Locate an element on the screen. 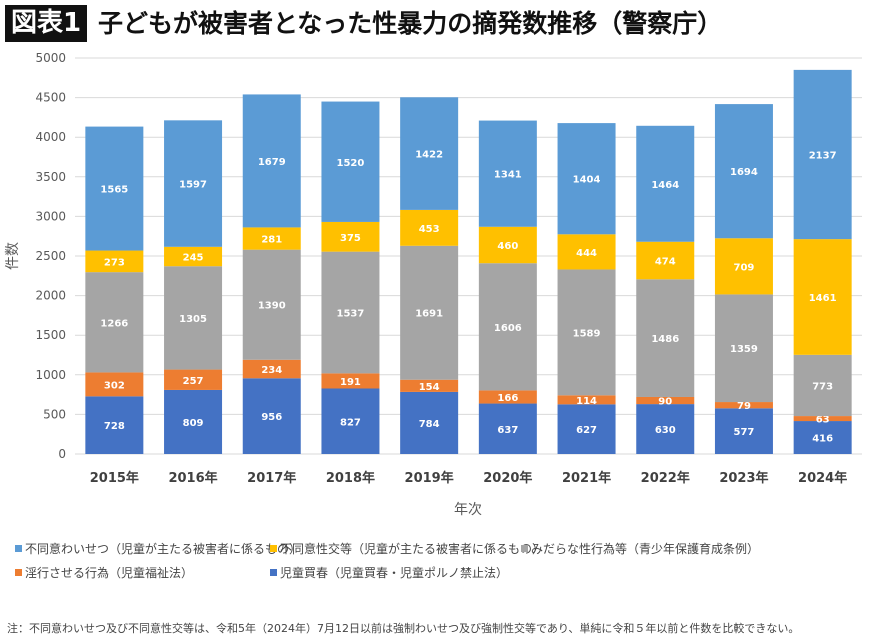 The height and width of the screenshot is (641, 870). chart-title: 子どもが被害者となった性暴力の摘発数推移（警察庁） is located at coordinates (410, 23).